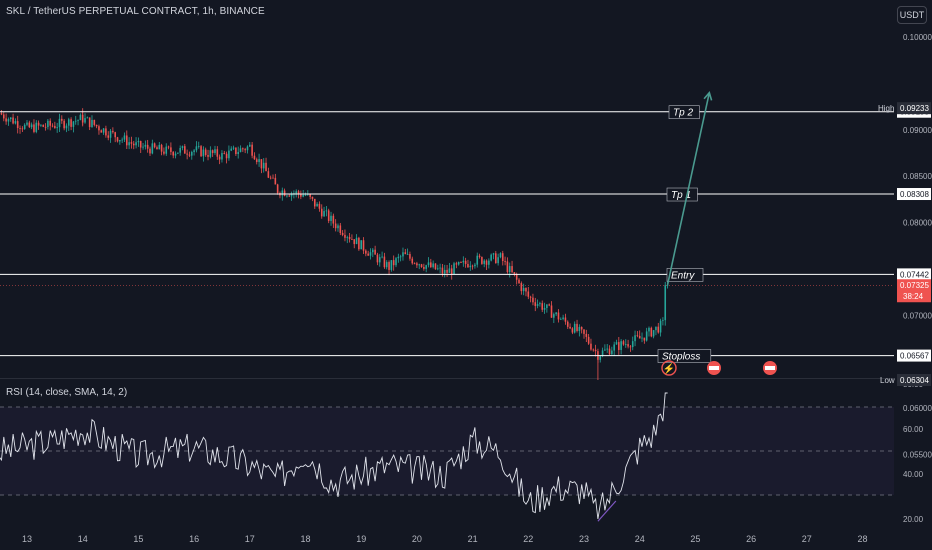 This screenshot has width=932, height=550. Describe the element at coordinates (67, 392) in the screenshot. I see `rsi-title: RSI (14, close, SMA, 14, 2)` at that location.